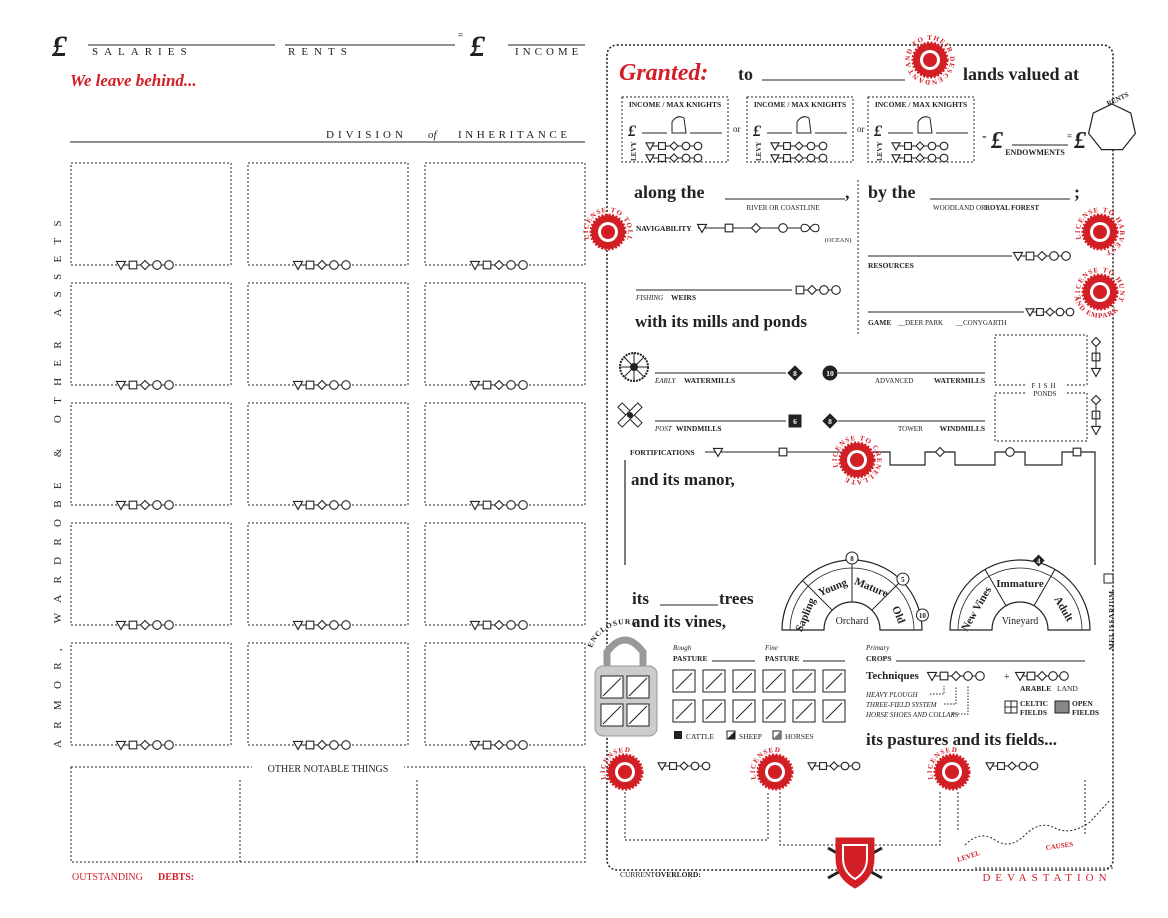  I want to click on vine-cost: 4, so click(1039, 561).